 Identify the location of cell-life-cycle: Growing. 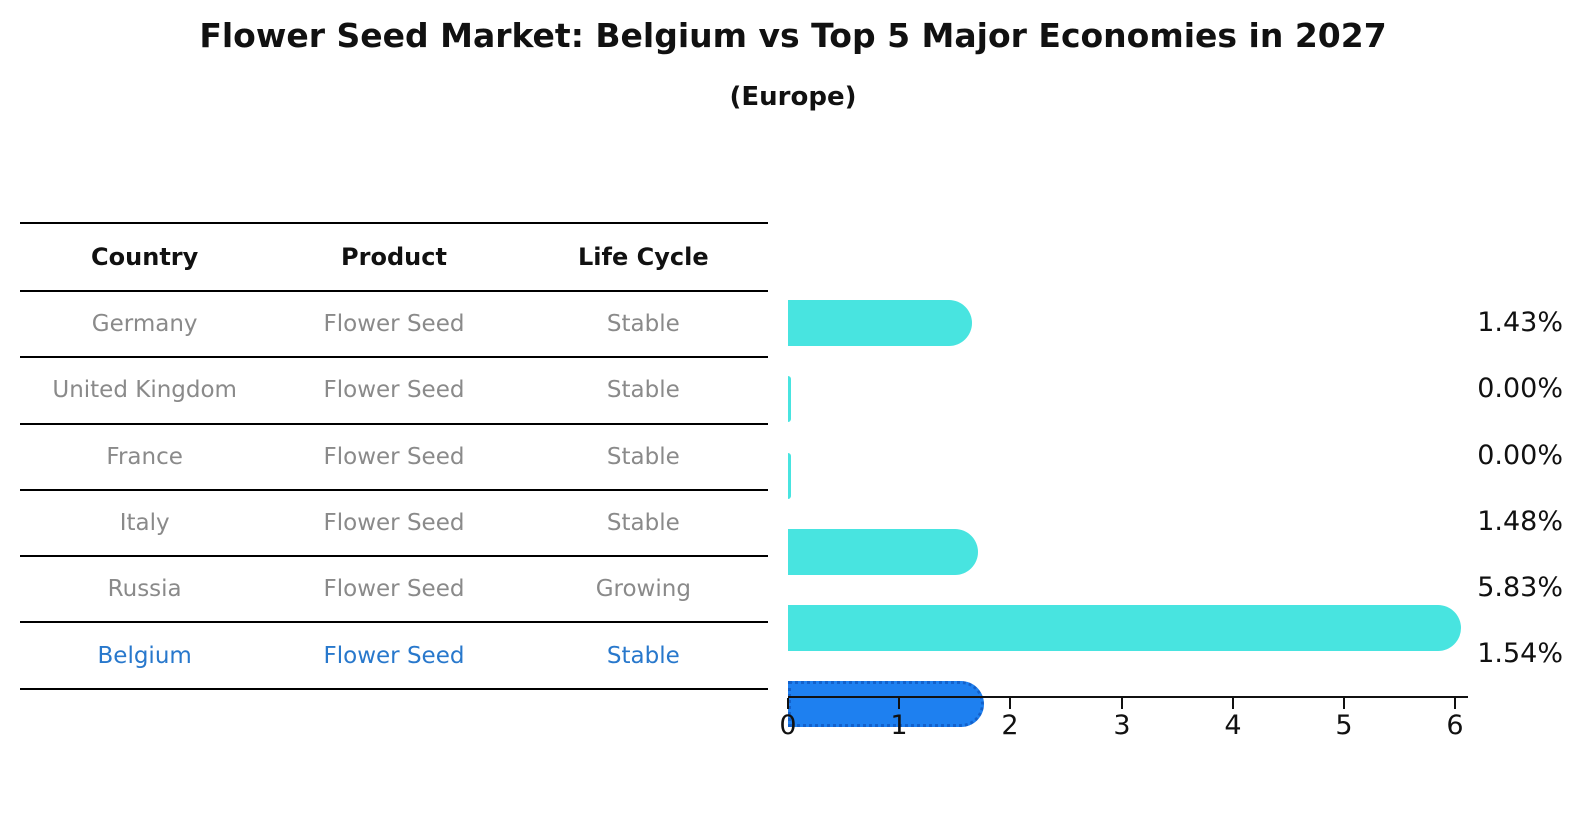
(643, 589).